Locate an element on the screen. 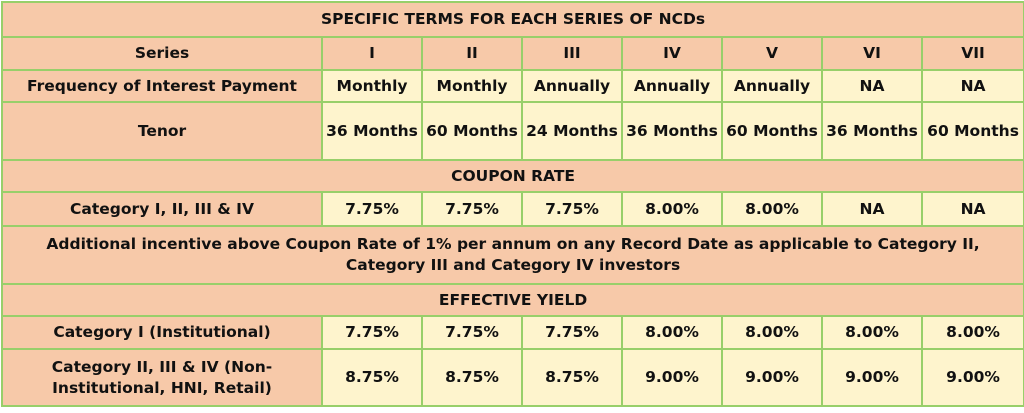 The height and width of the screenshot is (413, 1024). column-header: I is located at coordinates (372, 53).